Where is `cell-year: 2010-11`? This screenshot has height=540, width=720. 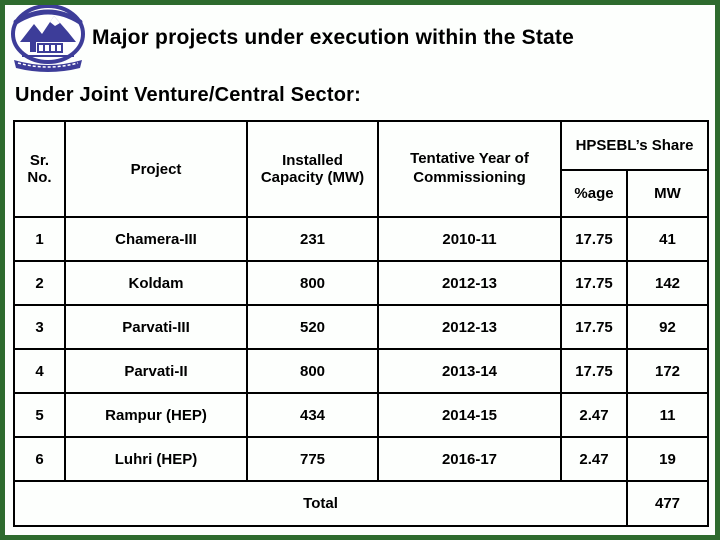
cell-year: 2010-11 is located at coordinates (469, 239).